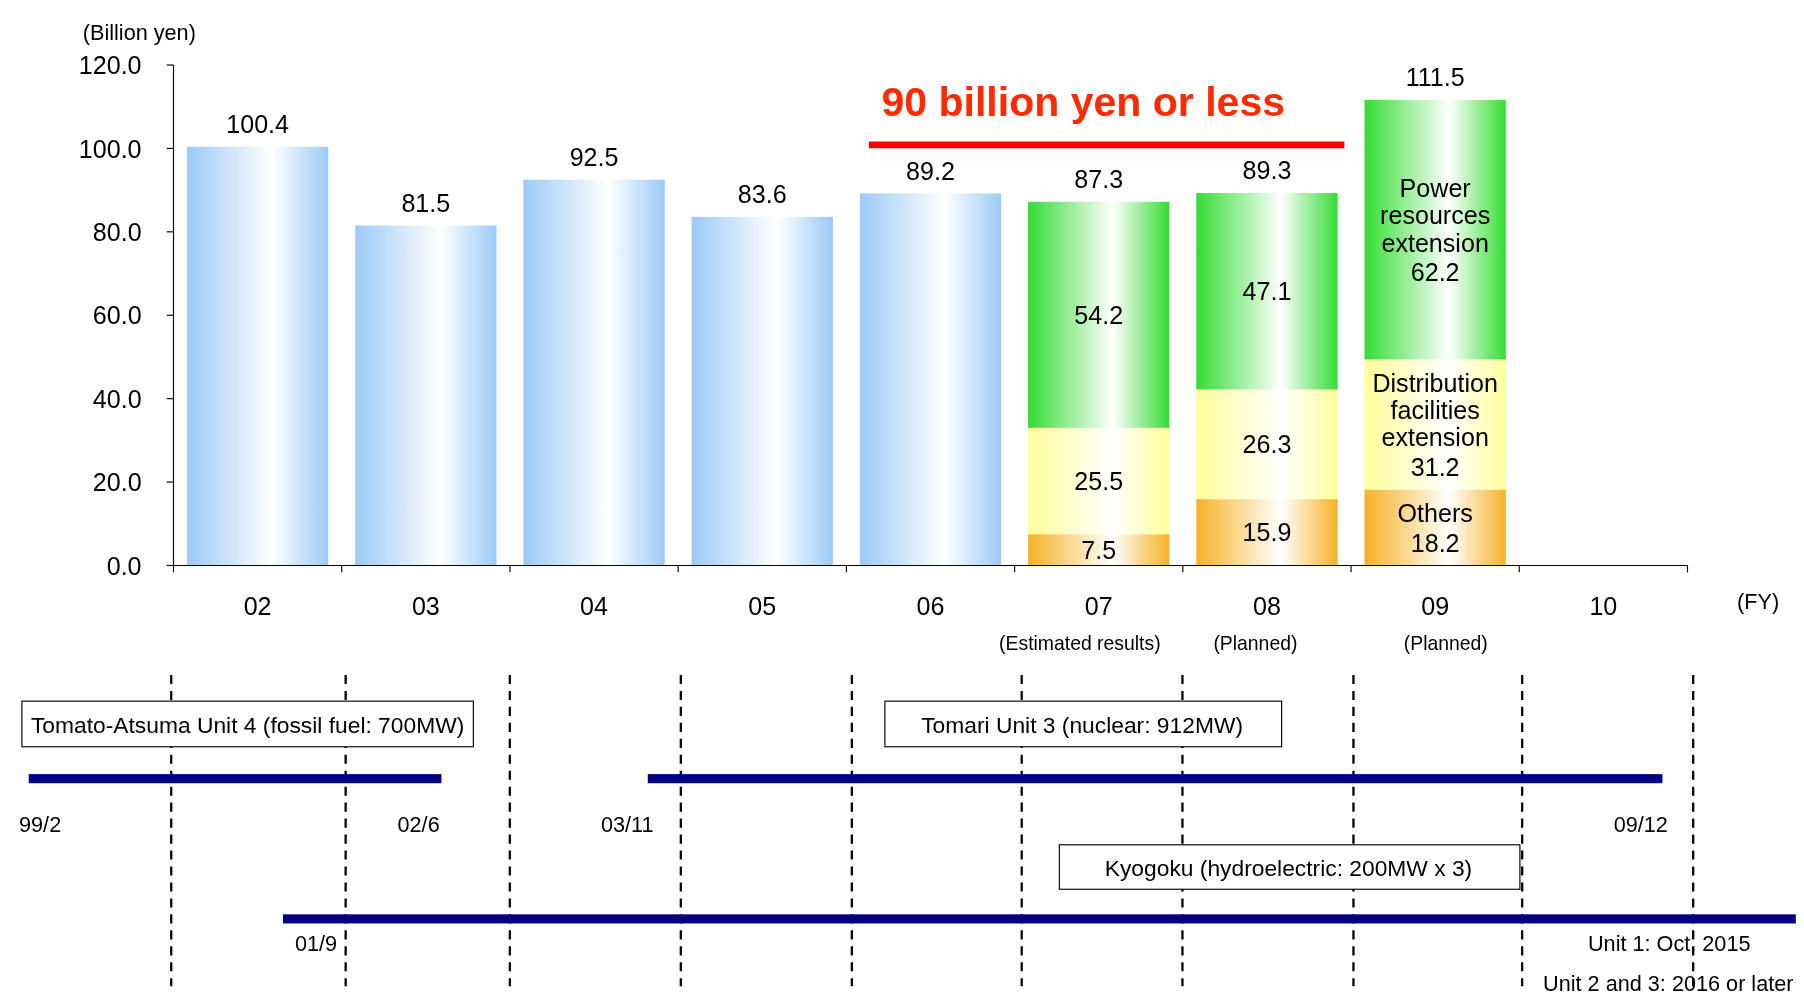 The height and width of the screenshot is (994, 1804). I want to click on x-axis-title: (FY), so click(1758, 601).